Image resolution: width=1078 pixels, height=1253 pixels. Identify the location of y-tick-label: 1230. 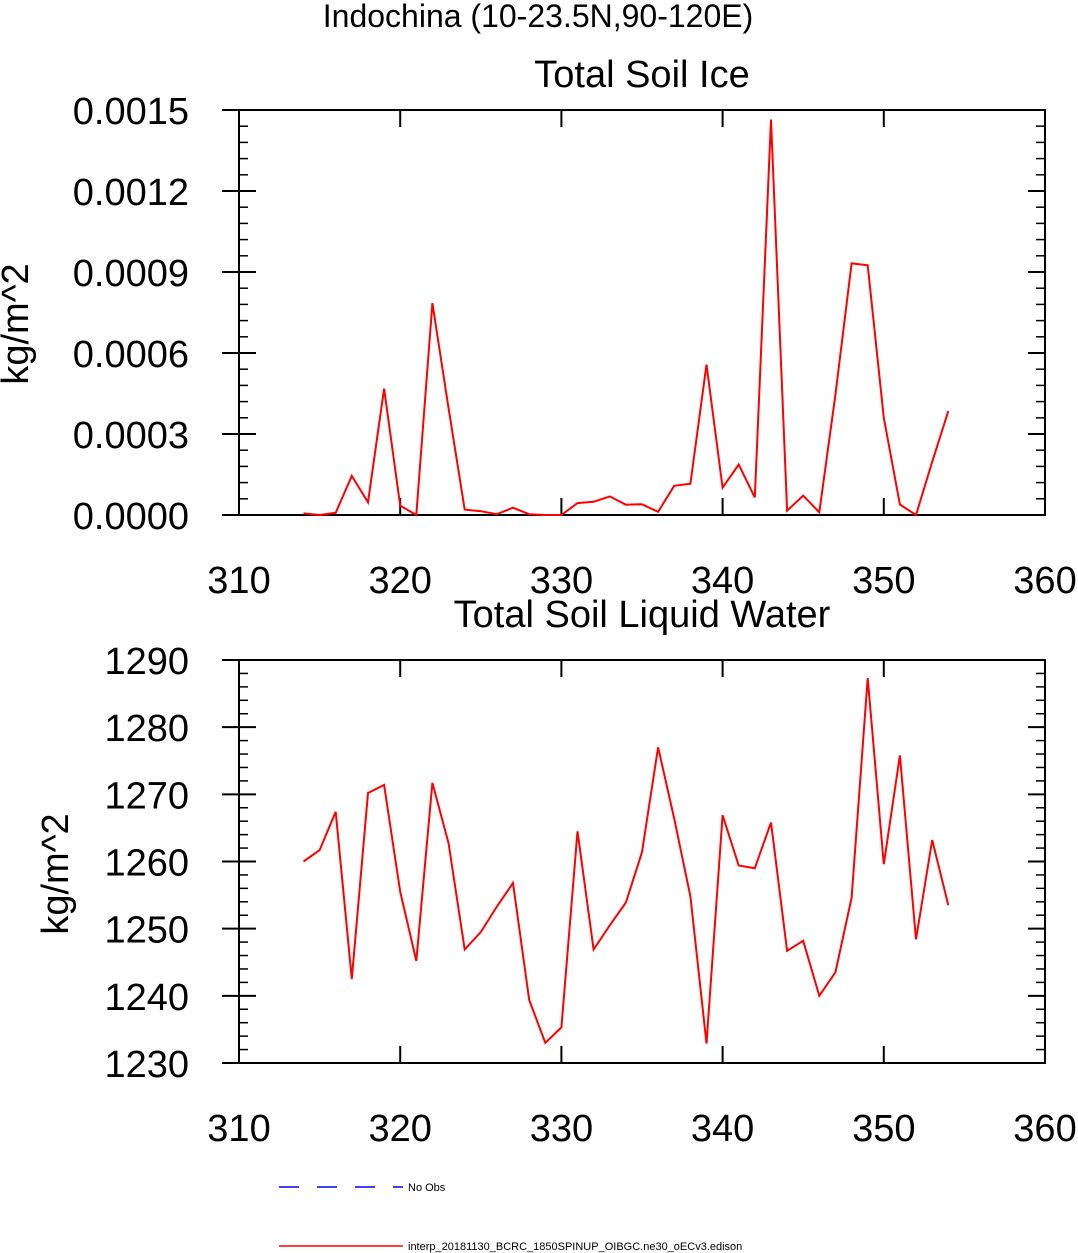
(146, 1065).